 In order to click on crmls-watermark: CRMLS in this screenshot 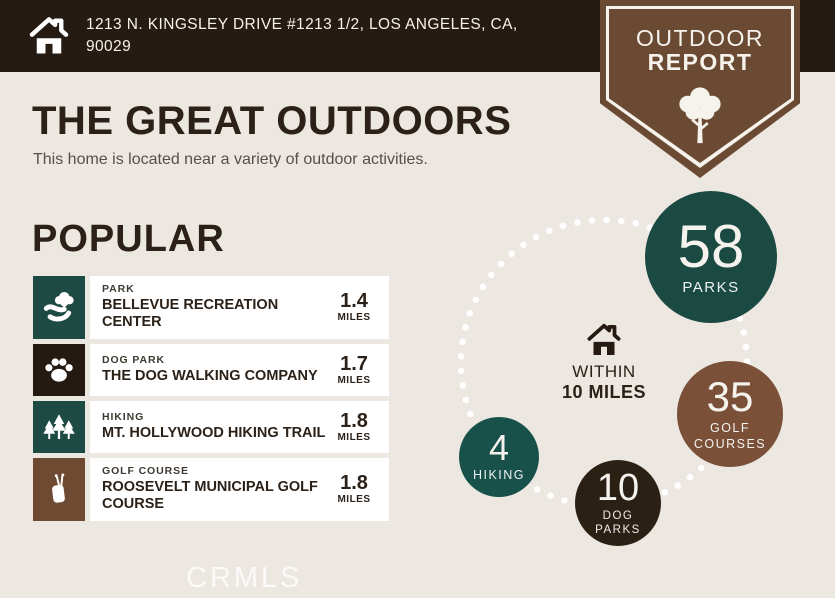, I will do `click(244, 578)`.